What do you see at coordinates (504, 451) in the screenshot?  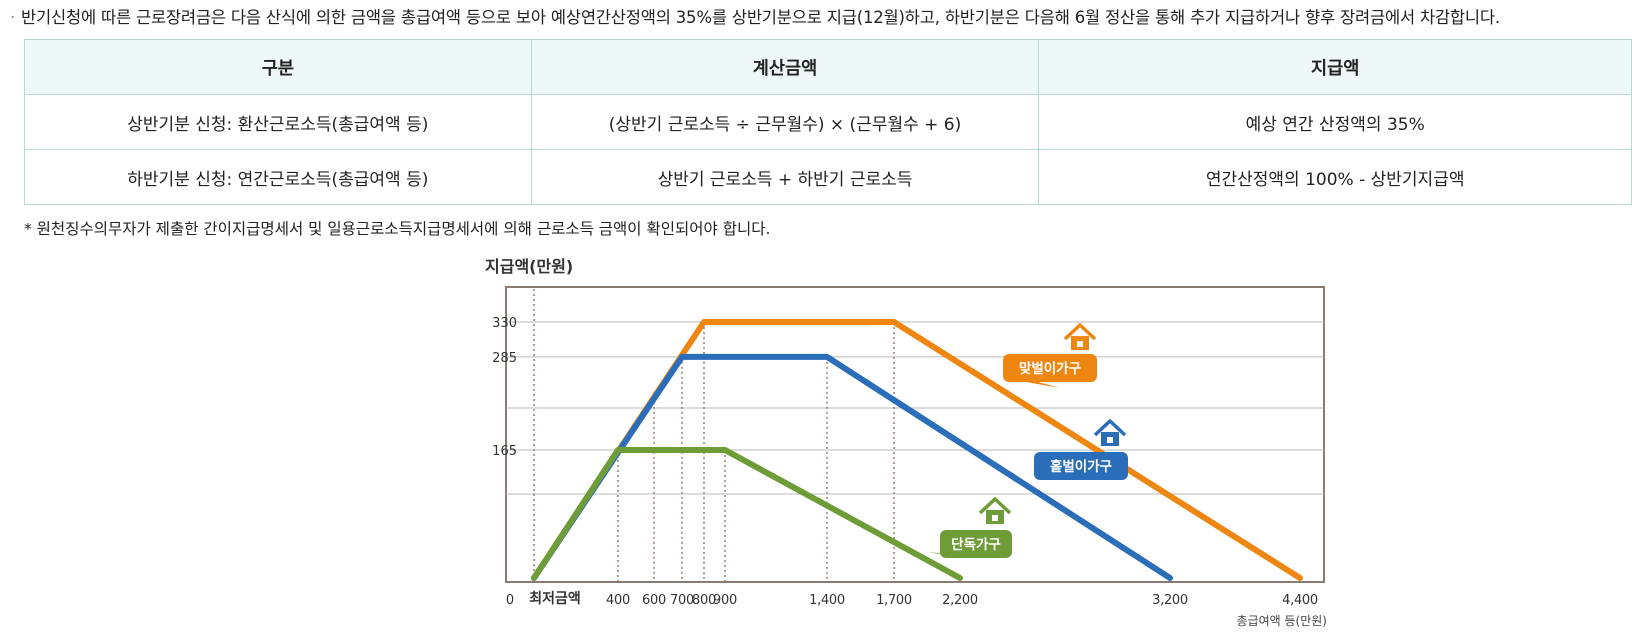 I see `y-tick-label: 165` at bounding box center [504, 451].